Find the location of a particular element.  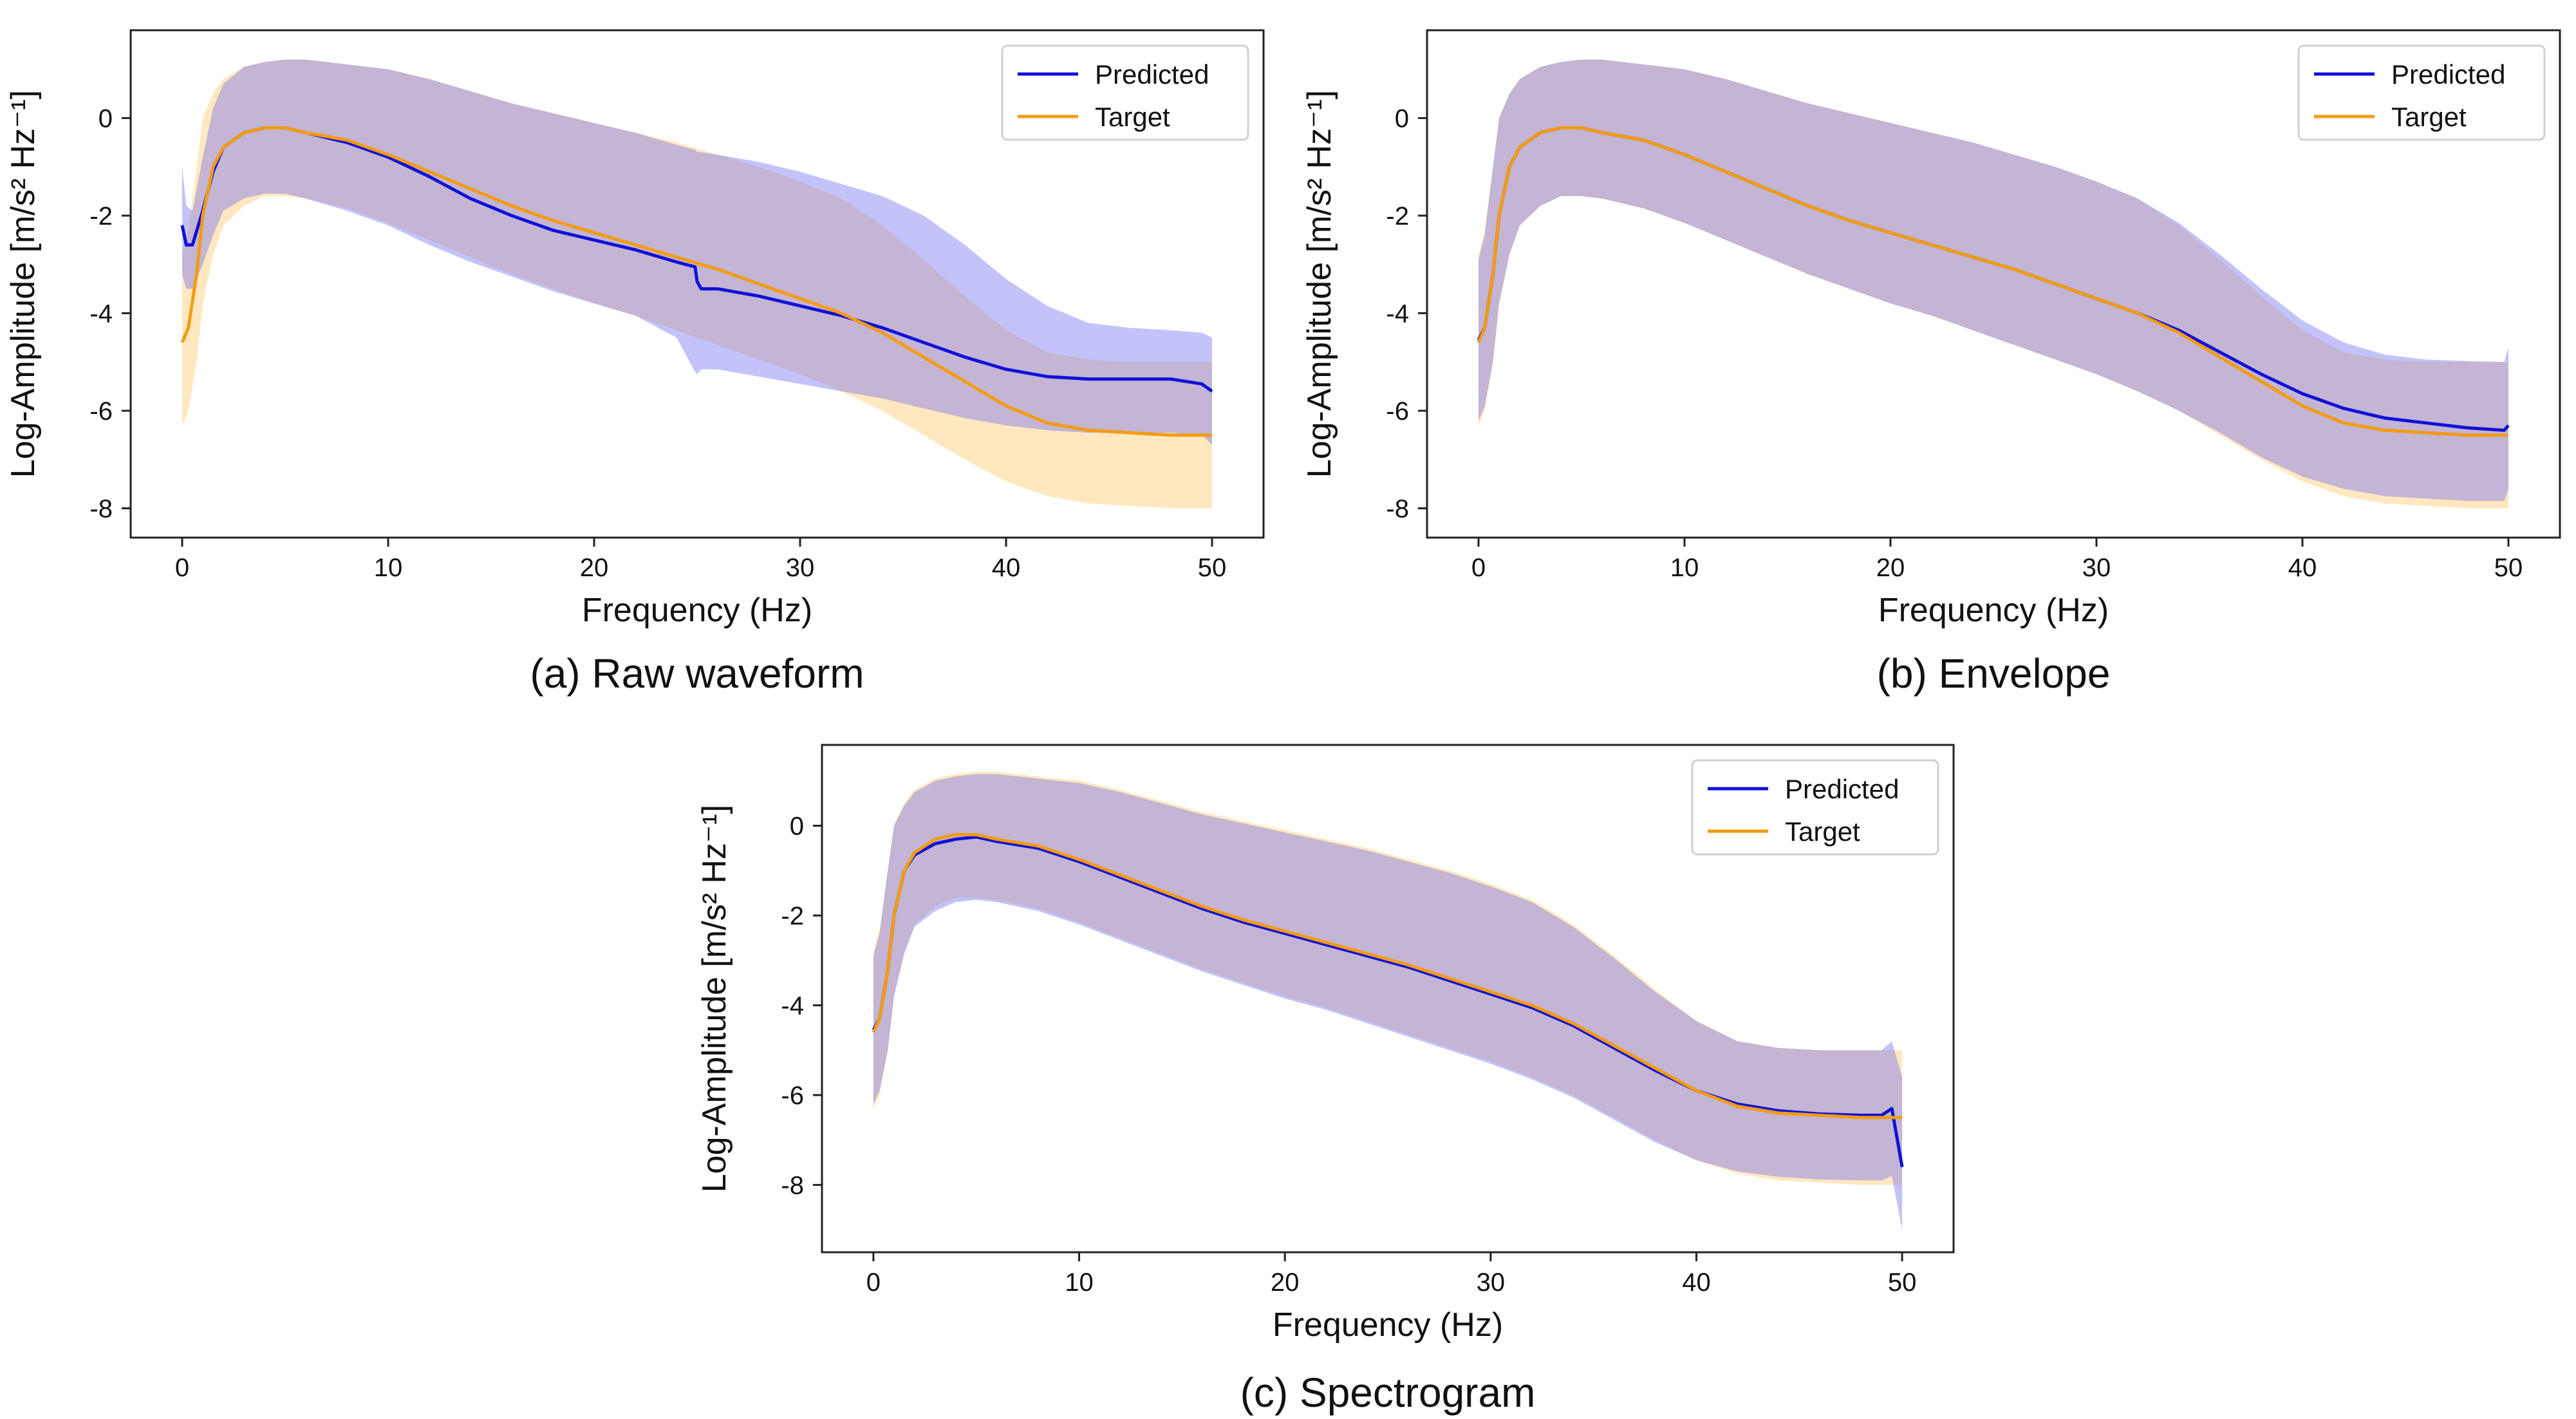

predicted-line is located at coordinates (1388, 1001).